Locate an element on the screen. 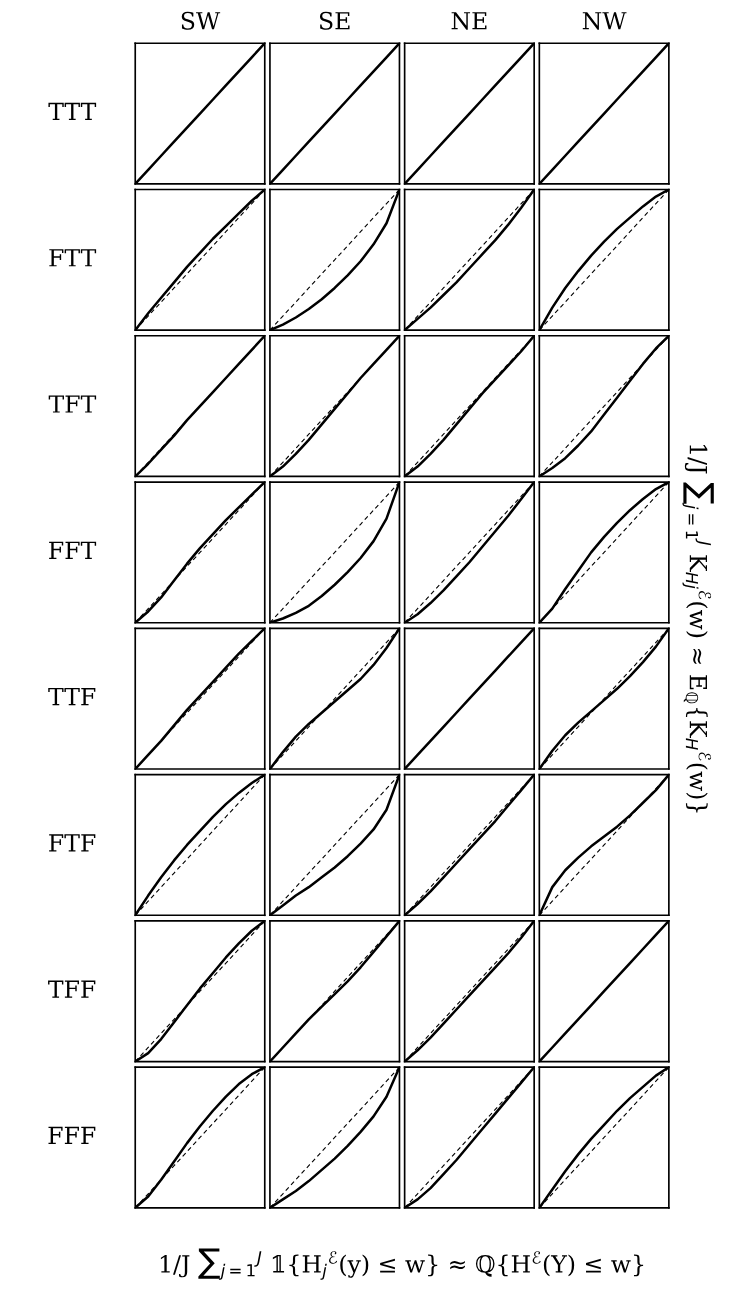 The width and height of the screenshot is (731, 1310). y-axis-title: FTF is located at coordinates (72, 843).